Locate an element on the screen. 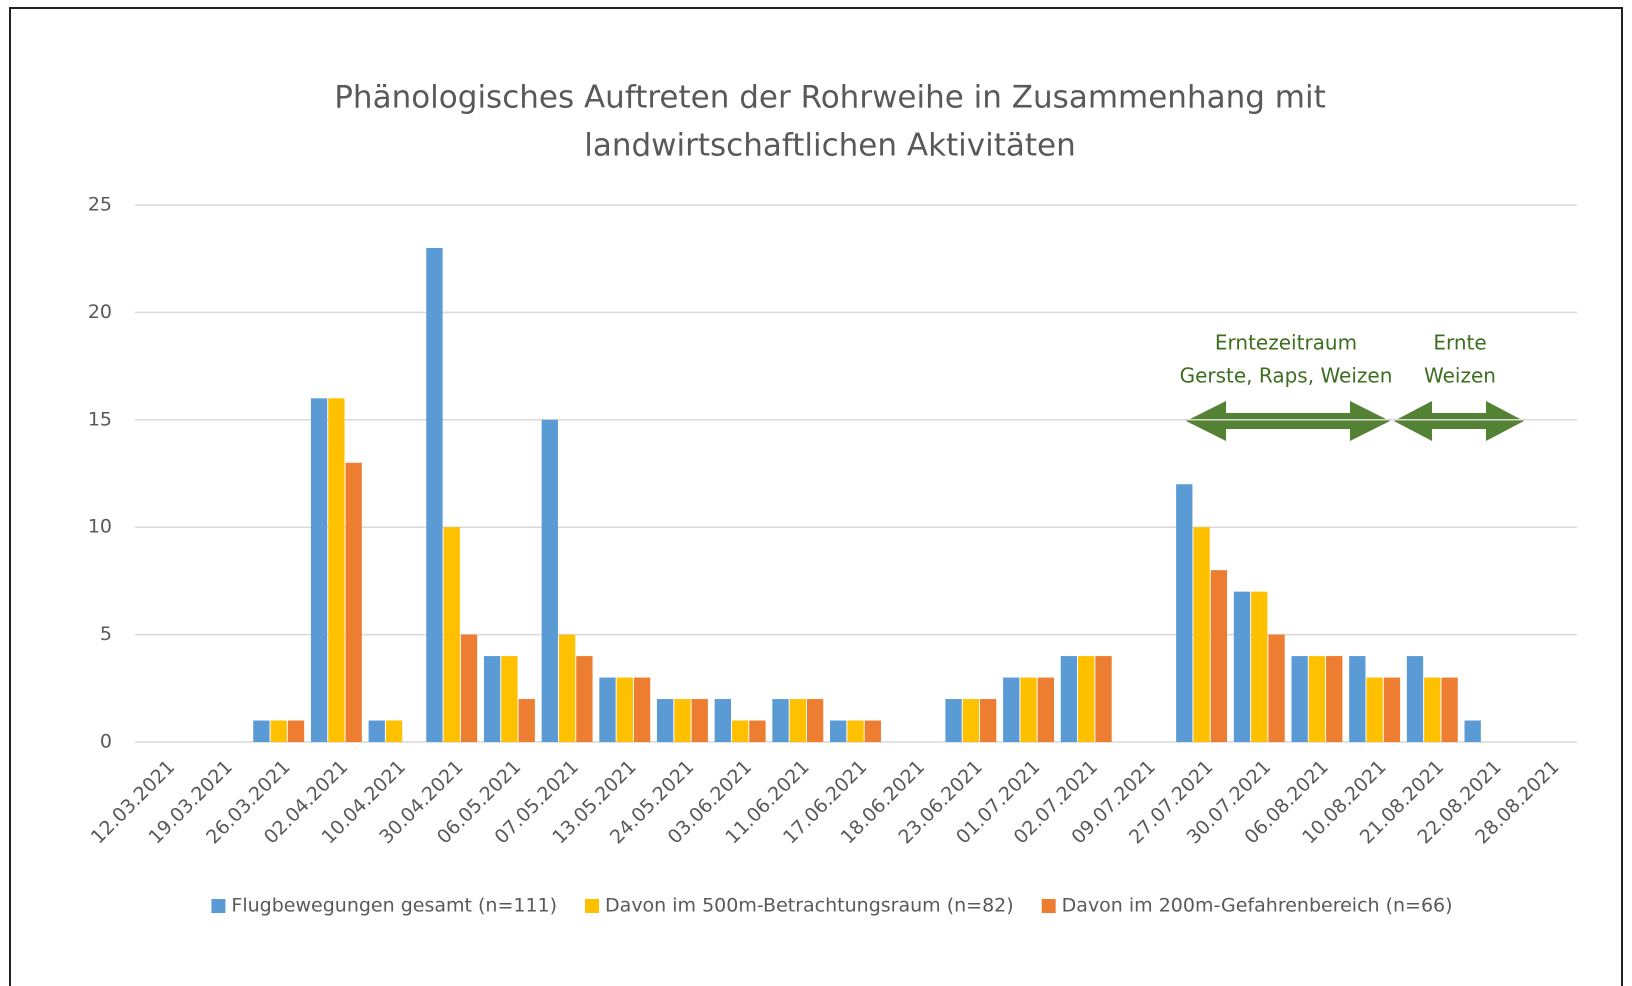 The width and height of the screenshot is (1632, 986). y-tick-label: 10 is located at coordinates (100, 527).